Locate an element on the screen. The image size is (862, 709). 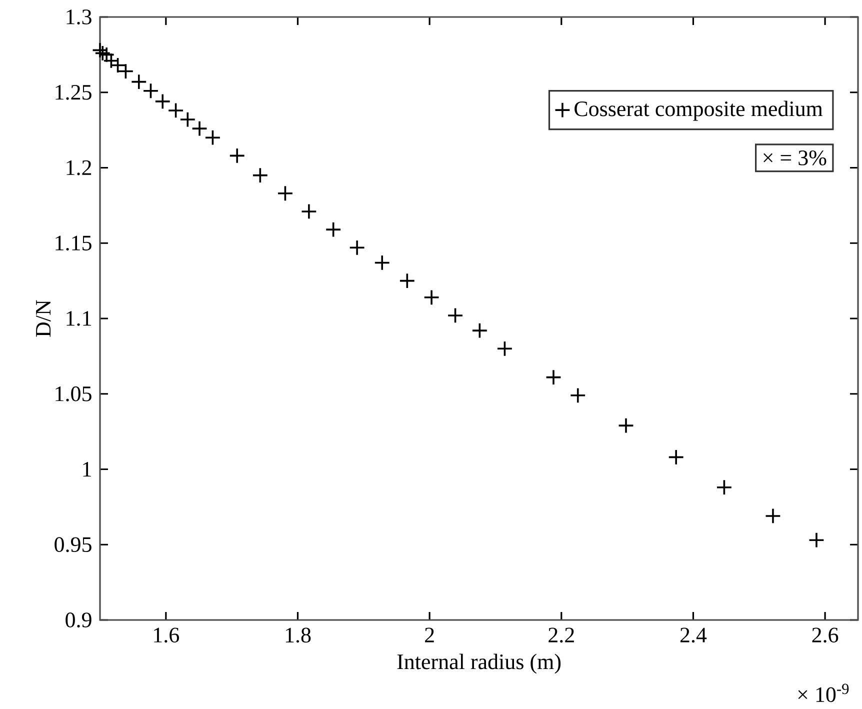
y-tick-label: 1.15 is located at coordinates (74, 243).